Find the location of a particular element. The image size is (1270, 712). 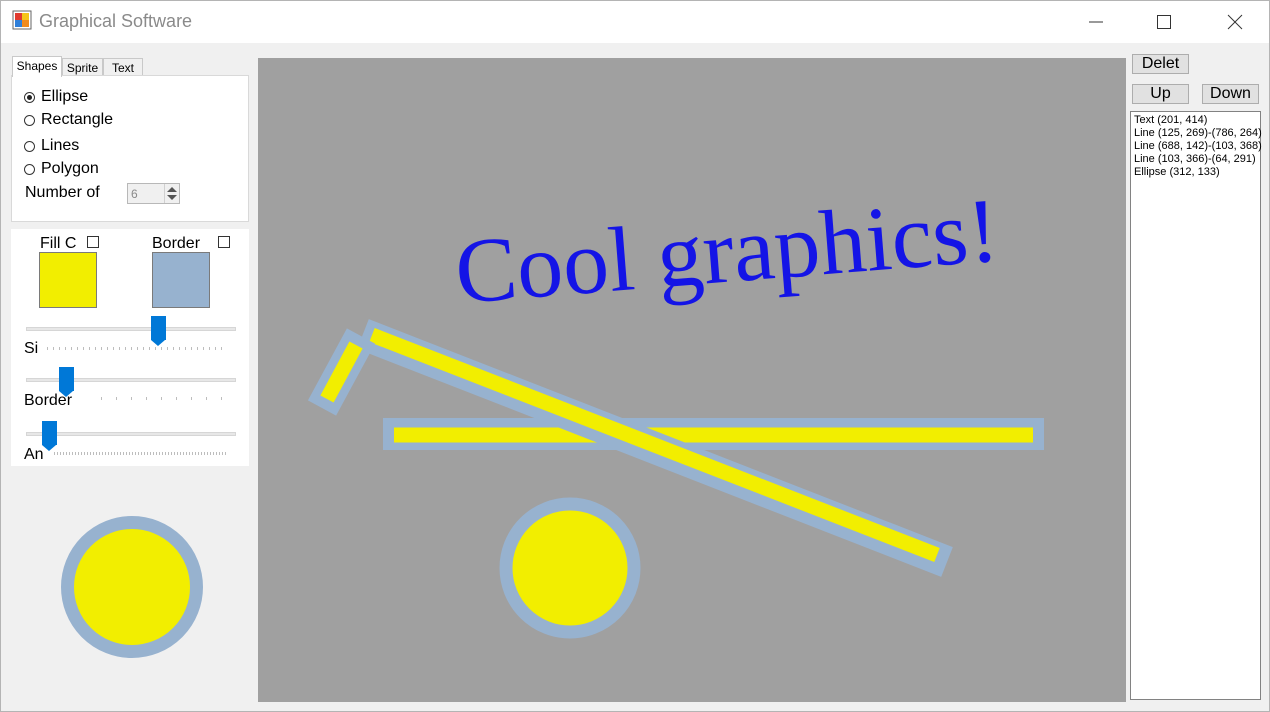

radio-rectangle: Rectangle is located at coordinates (68, 120).